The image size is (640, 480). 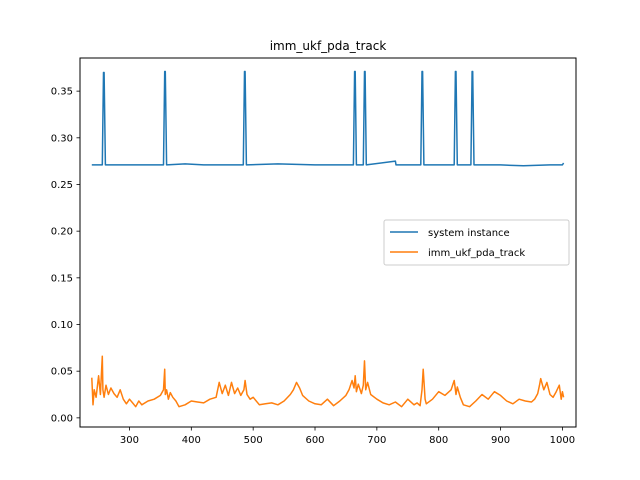 What do you see at coordinates (469, 233) in the screenshot?
I see `legend-label: system instance` at bounding box center [469, 233].